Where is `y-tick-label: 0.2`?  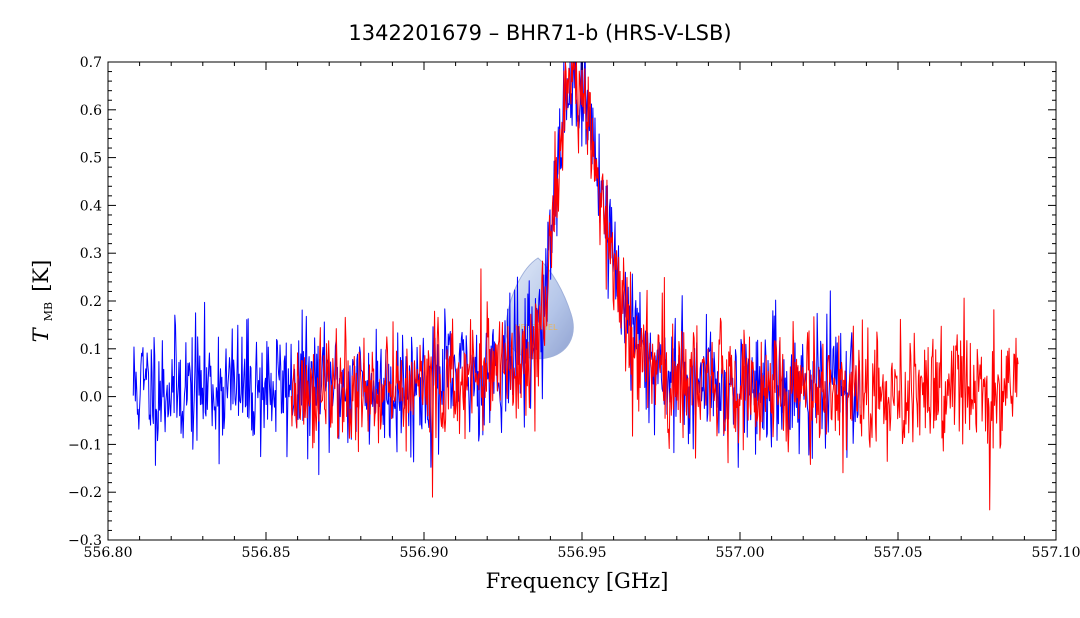
y-tick-label: 0.2 is located at coordinates (91, 302).